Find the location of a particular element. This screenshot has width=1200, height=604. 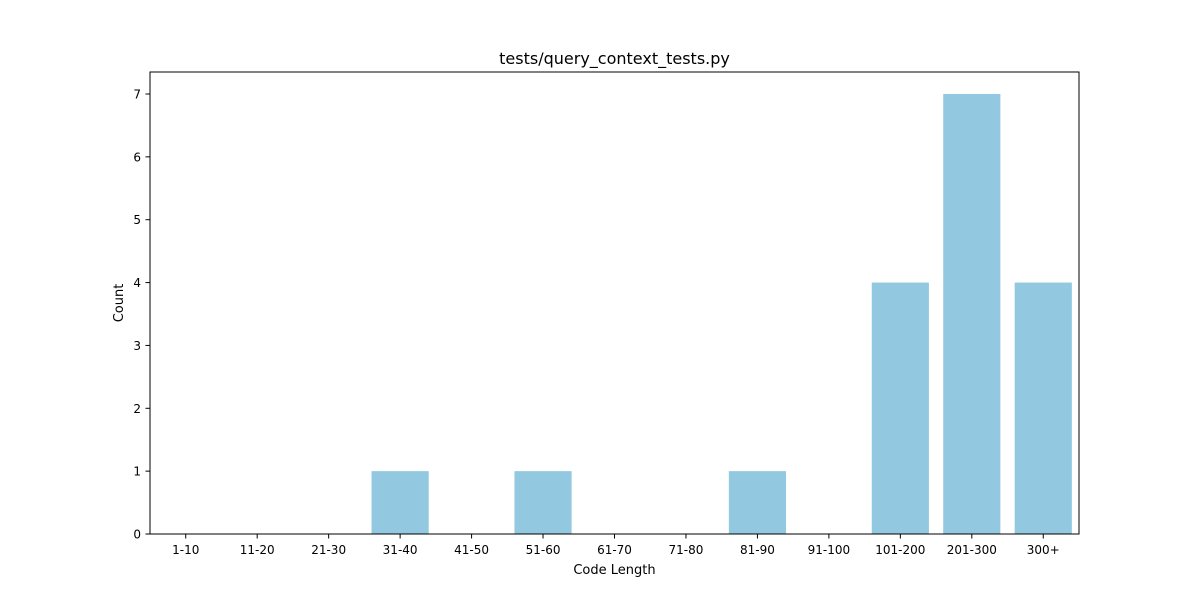

bar-300+ is located at coordinates (1043, 408).